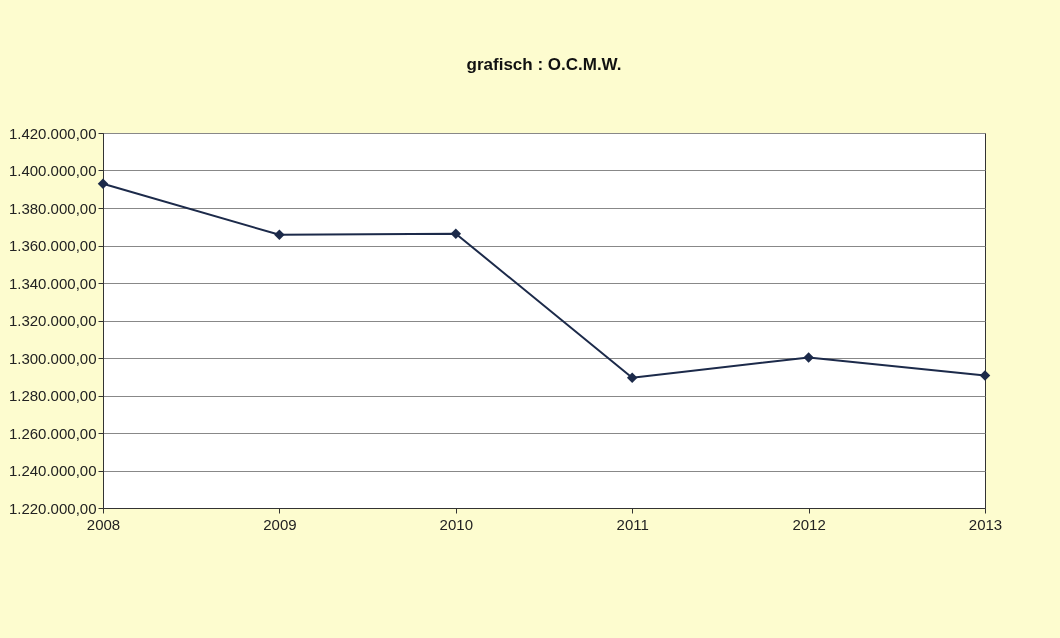 This screenshot has width=1060, height=638. What do you see at coordinates (103, 524) in the screenshot?
I see `x-tick-label: 2008` at bounding box center [103, 524].